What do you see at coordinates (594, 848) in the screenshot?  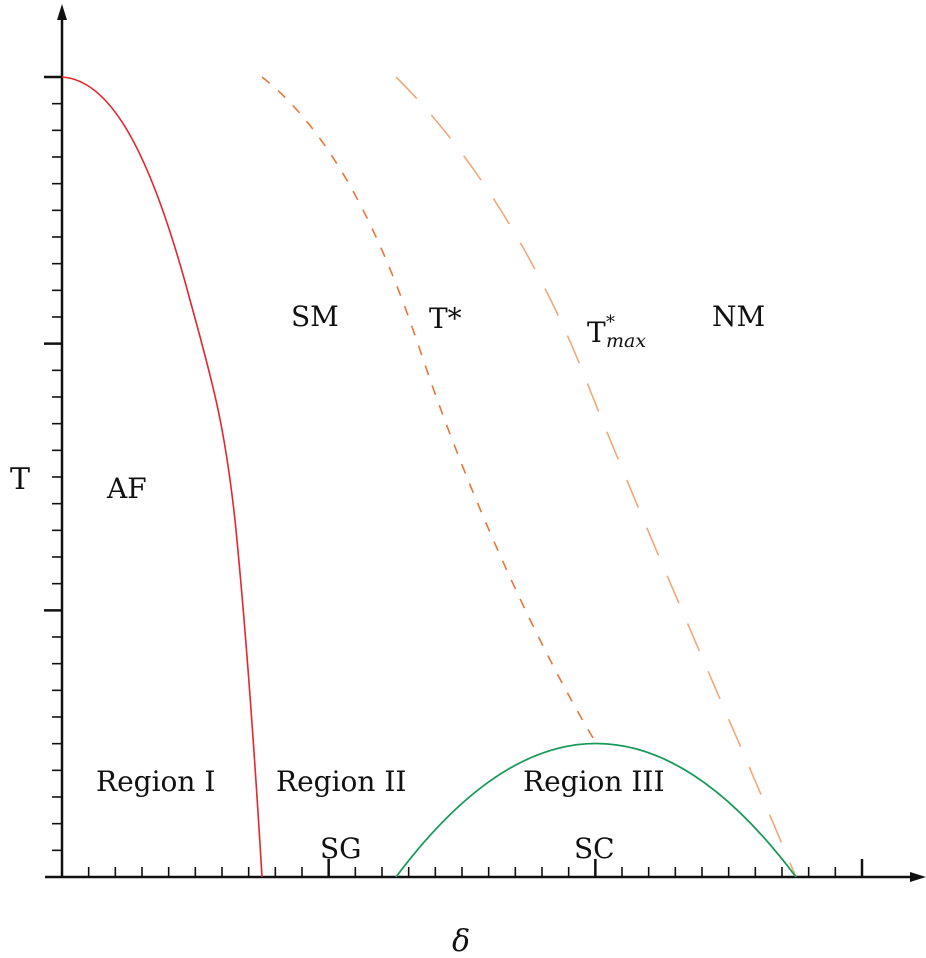 I see `label-sc: SC` at bounding box center [594, 848].